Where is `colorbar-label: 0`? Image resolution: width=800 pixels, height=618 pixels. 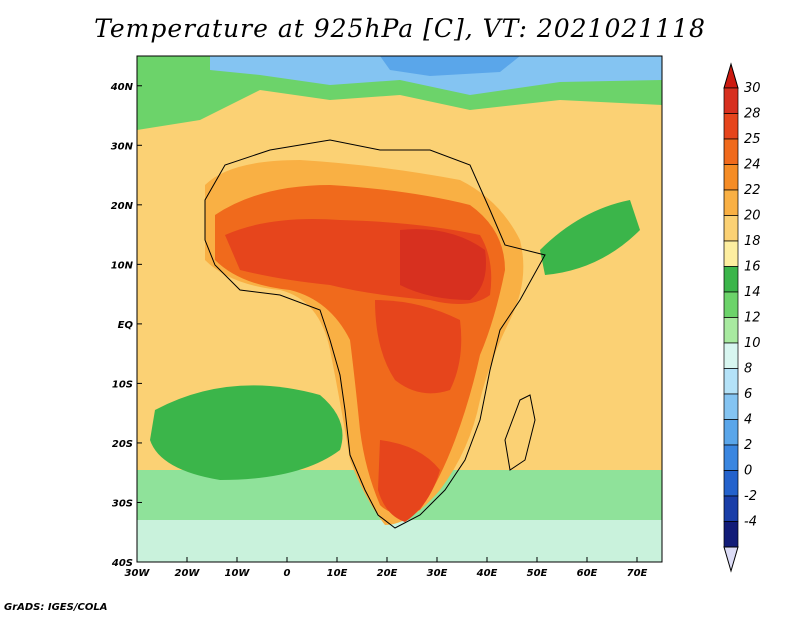
colorbar-label: 0 is located at coordinates (748, 471).